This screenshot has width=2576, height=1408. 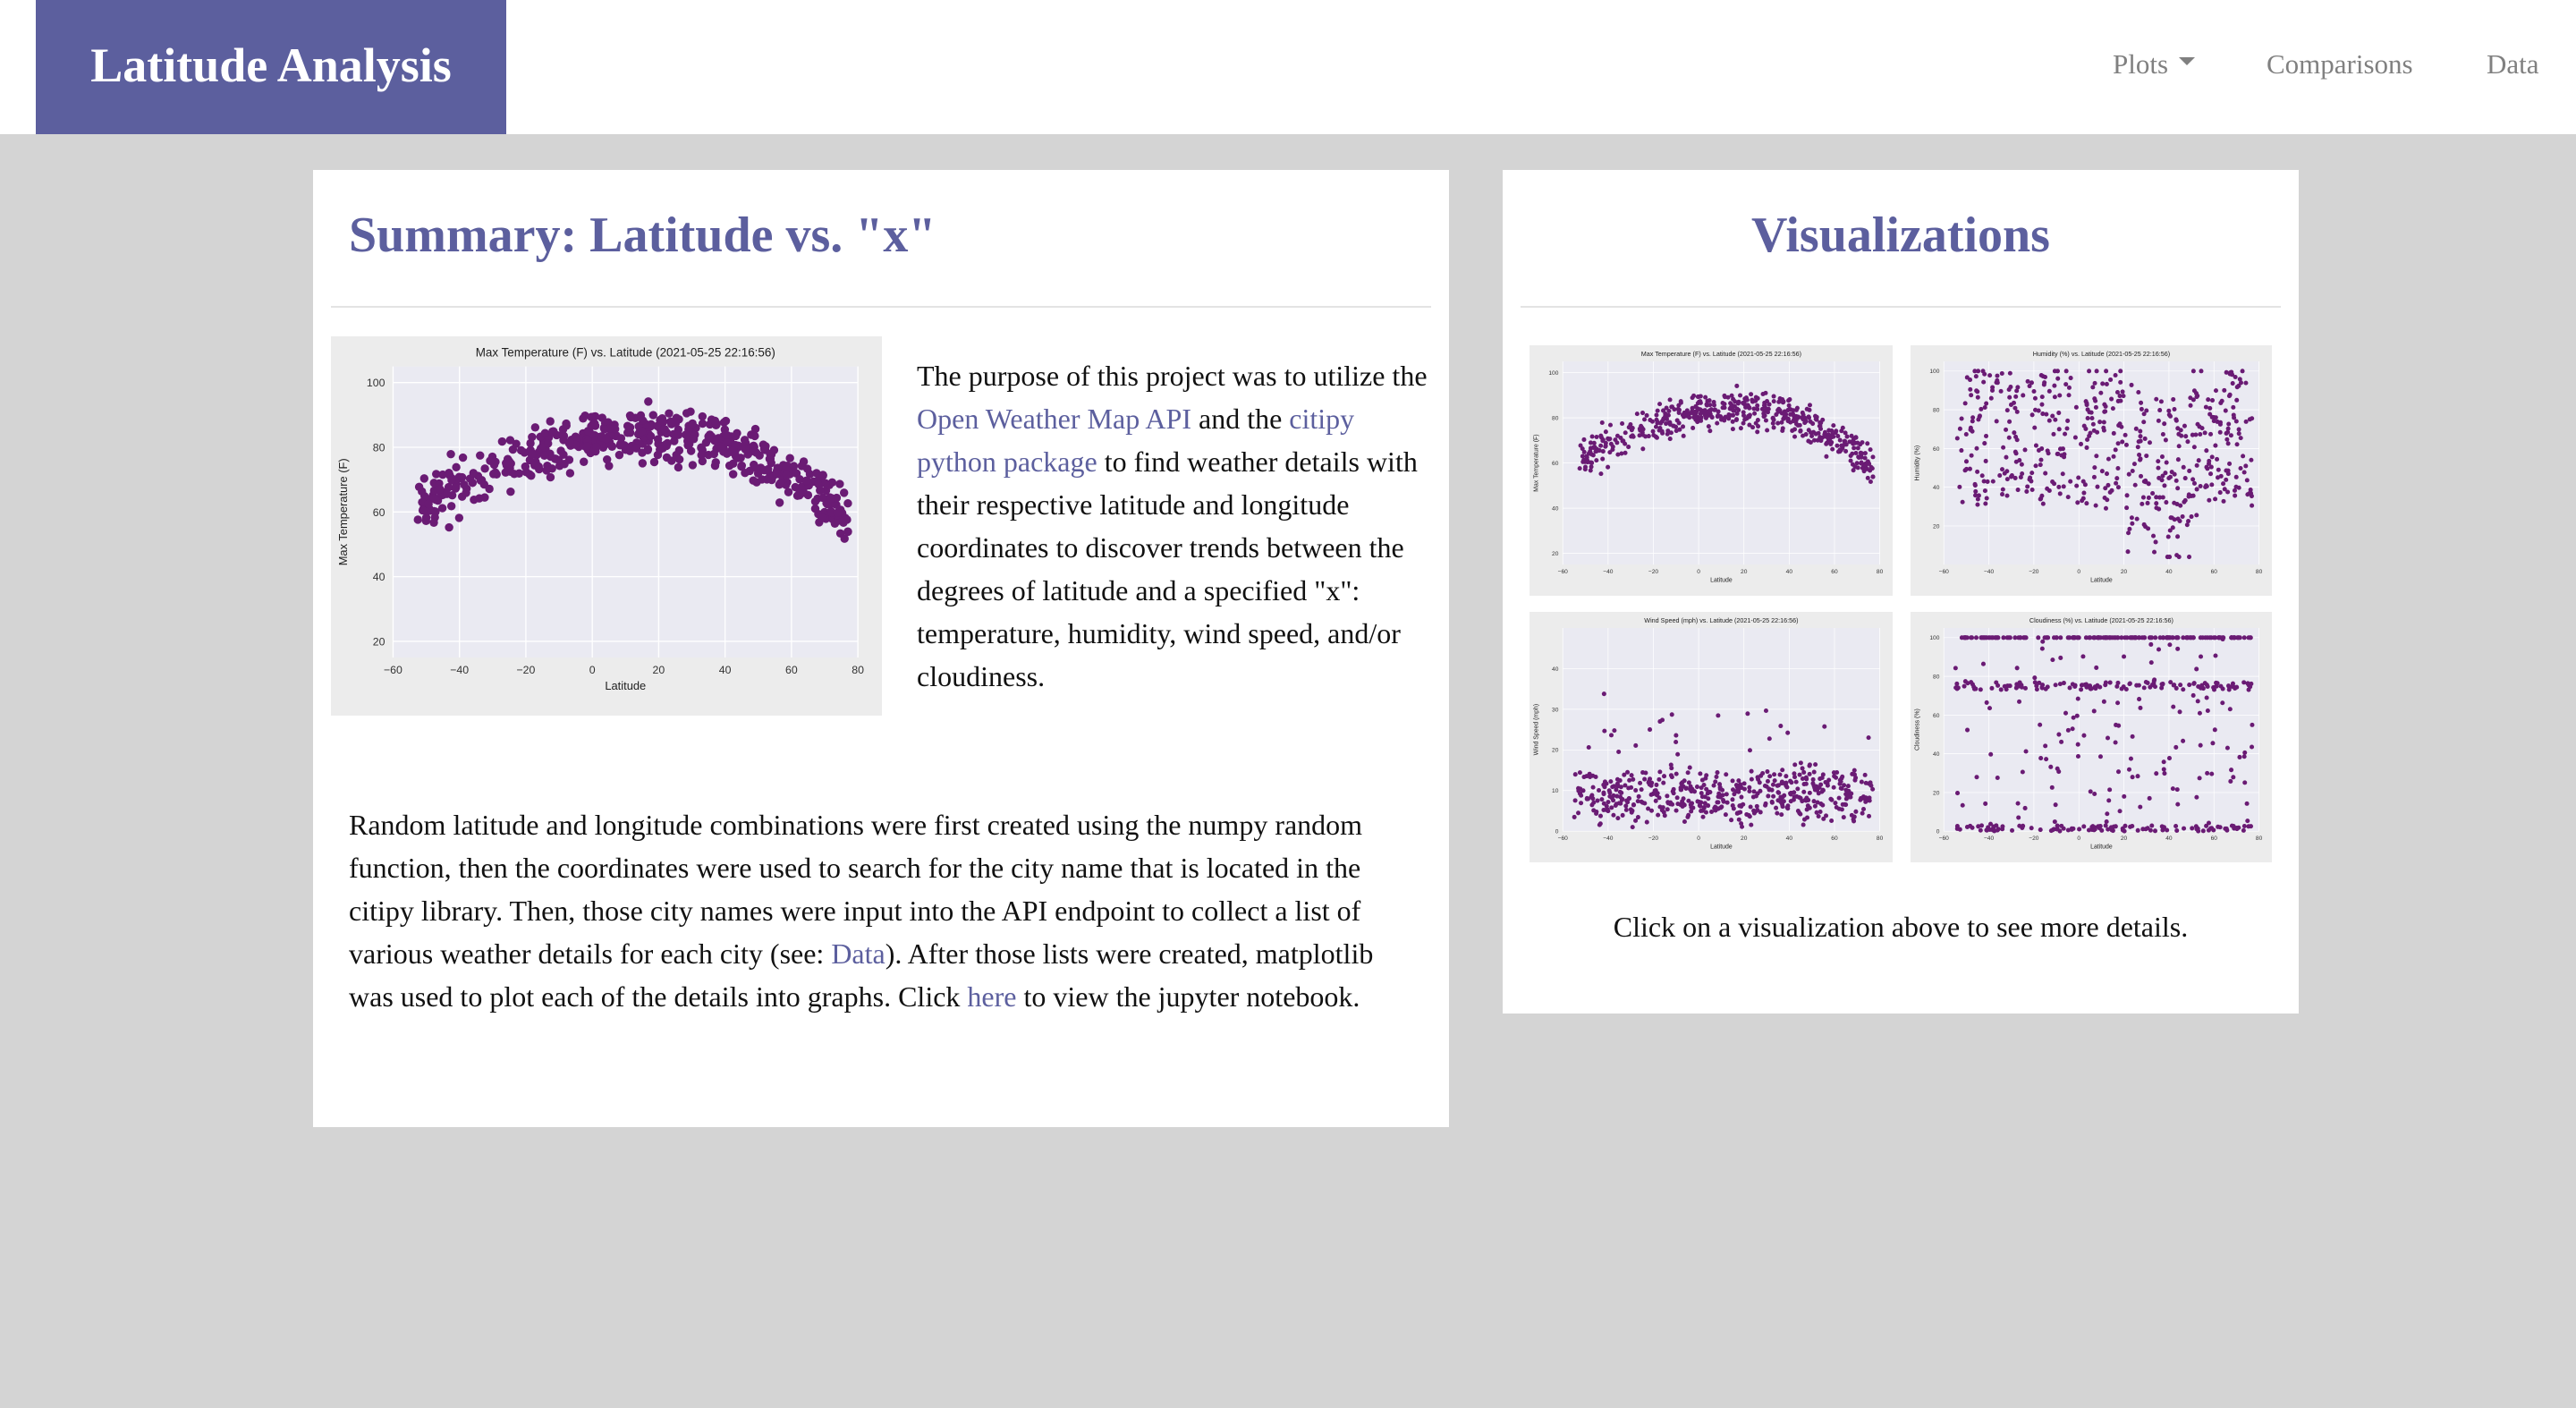 What do you see at coordinates (858, 953) in the screenshot?
I see `data-link: Data` at bounding box center [858, 953].